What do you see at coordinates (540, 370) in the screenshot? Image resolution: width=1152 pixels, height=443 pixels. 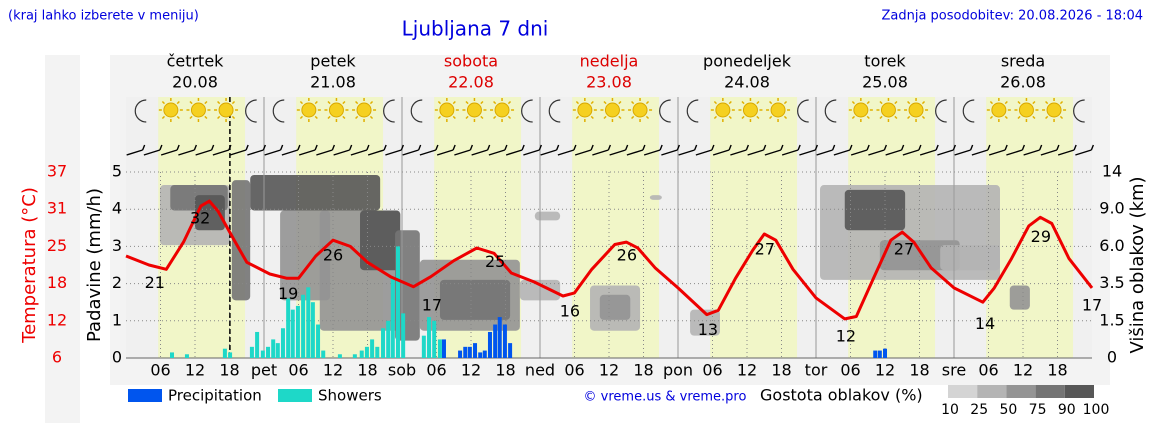 I see `x-tick-label: ned` at bounding box center [540, 370].